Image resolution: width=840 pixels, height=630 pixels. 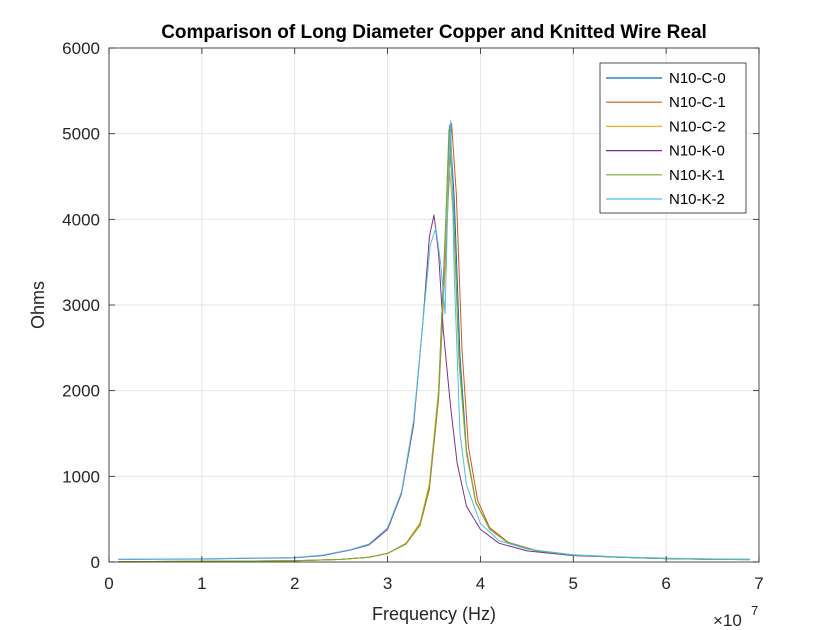 What do you see at coordinates (81, 391) in the screenshot?
I see `y-tick-label: 2000` at bounding box center [81, 391].